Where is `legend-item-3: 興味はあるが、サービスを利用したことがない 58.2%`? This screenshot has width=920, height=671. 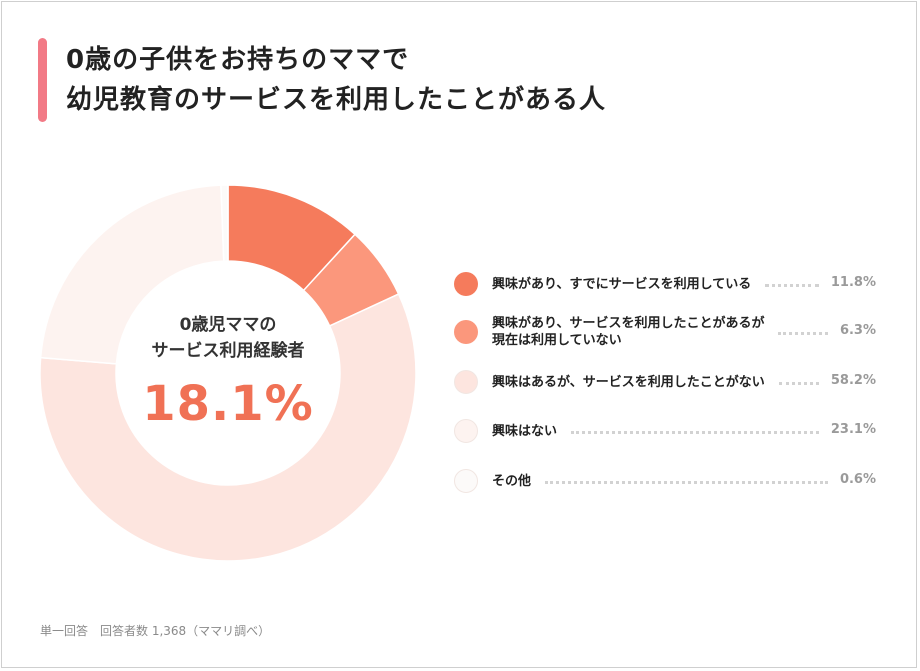 legend-item-3: 興味はあるが、サービスを利用したことがない 58.2% is located at coordinates (667, 382).